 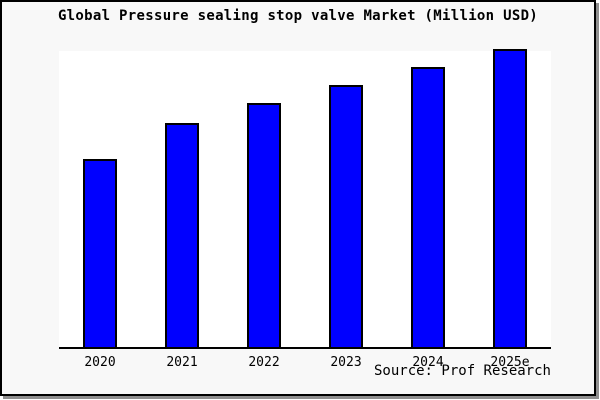 What do you see at coordinates (346, 216) in the screenshot?
I see `bar-2023` at bounding box center [346, 216].